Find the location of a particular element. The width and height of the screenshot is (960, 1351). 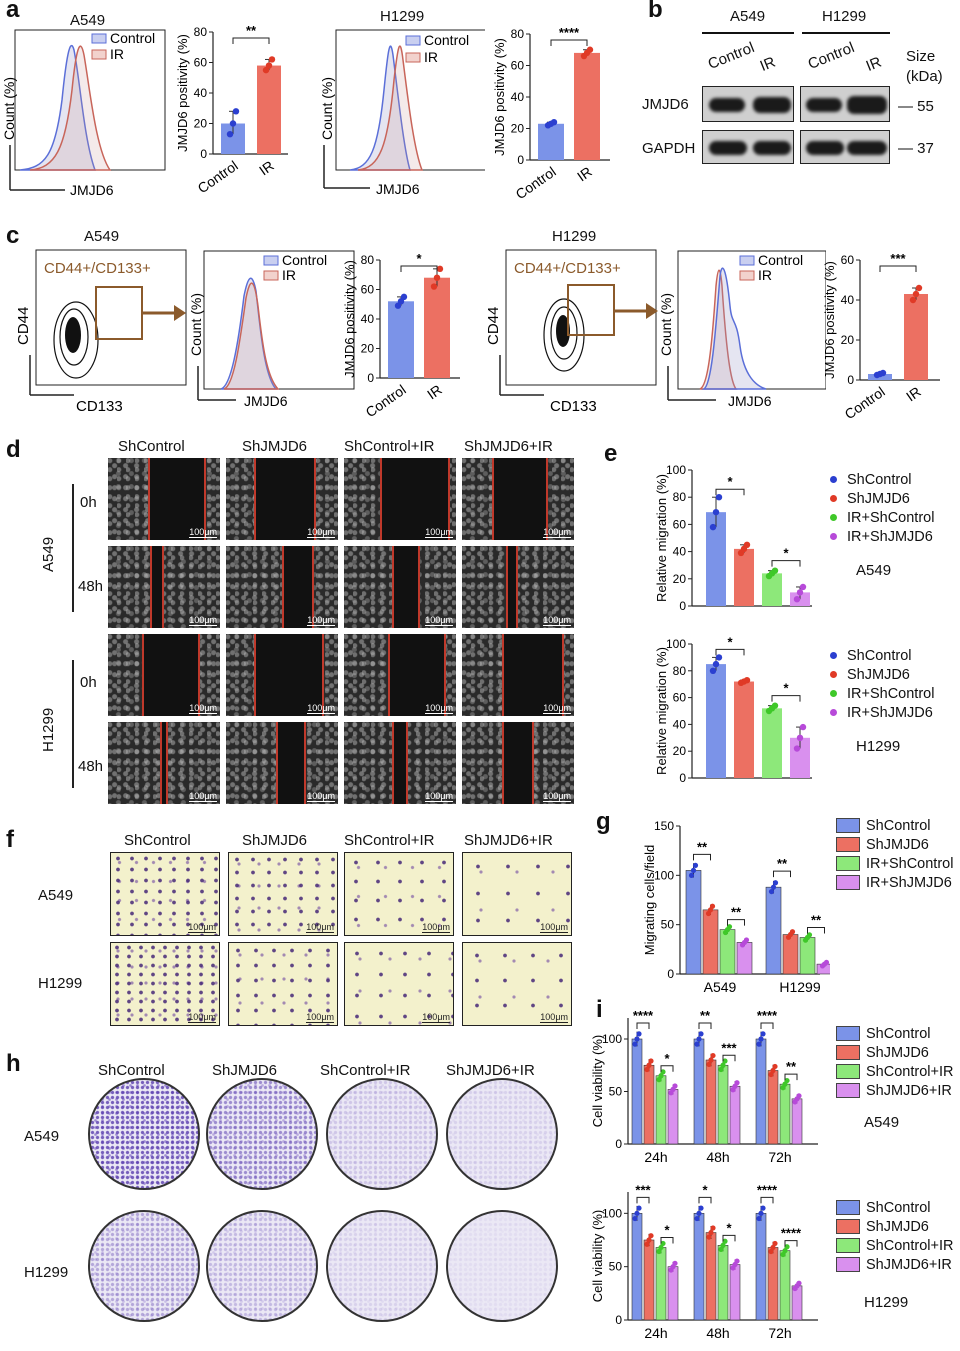

dot-xlabel: CD133 is located at coordinates (573, 406).